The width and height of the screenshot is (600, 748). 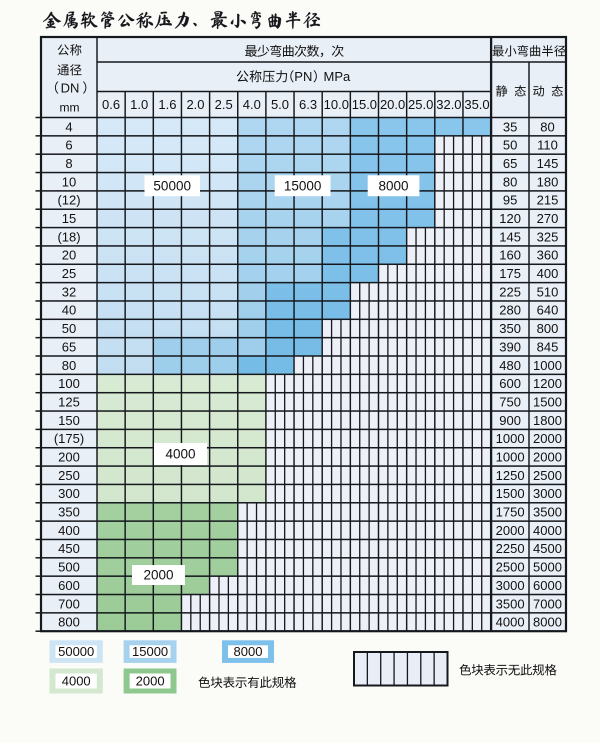 What do you see at coordinates (69, 457) in the screenshot?
I see `svg-text: 200` at bounding box center [69, 457].